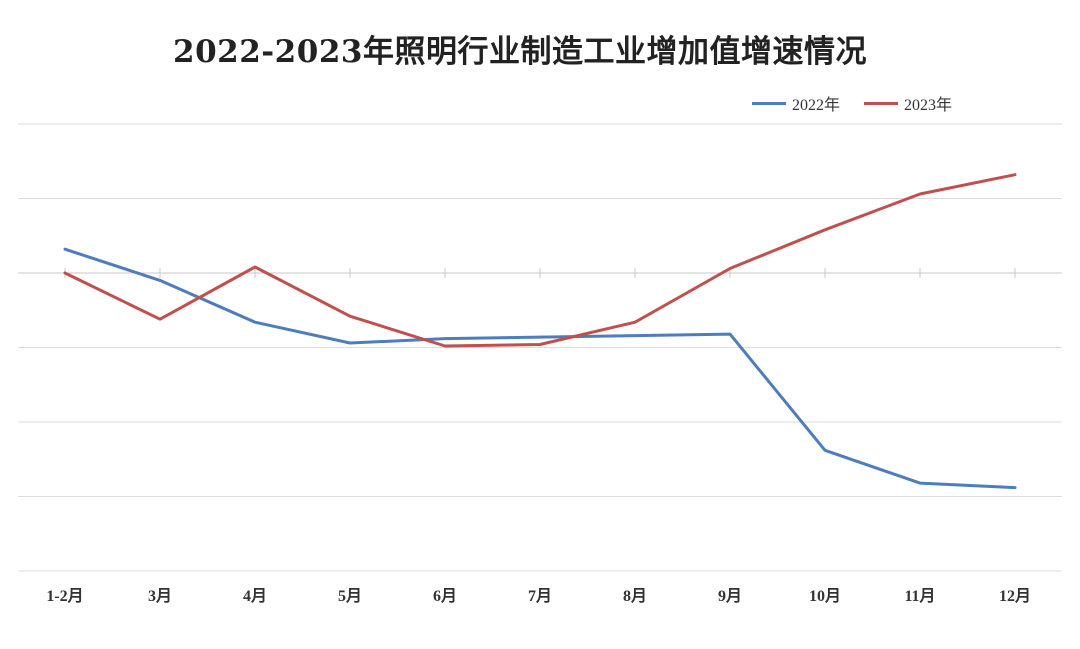 The image size is (1080, 649). Describe the element at coordinates (350, 596) in the screenshot. I see `x-tick-label: 5月` at that location.